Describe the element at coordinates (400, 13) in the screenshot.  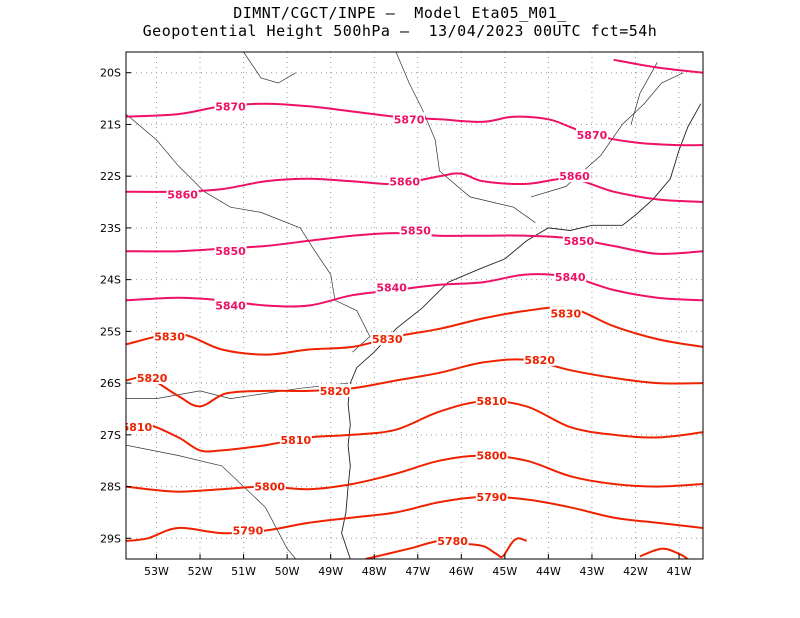
I see `title-line-1: DIMNT/CGCT/INPE – Model Eta05_M01_` at that location.